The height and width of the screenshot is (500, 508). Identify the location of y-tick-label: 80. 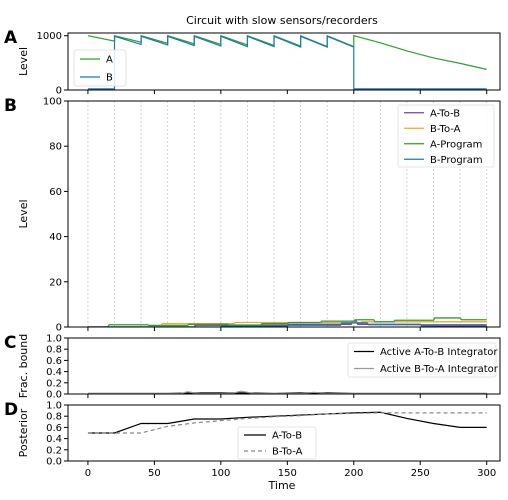
(55, 147).